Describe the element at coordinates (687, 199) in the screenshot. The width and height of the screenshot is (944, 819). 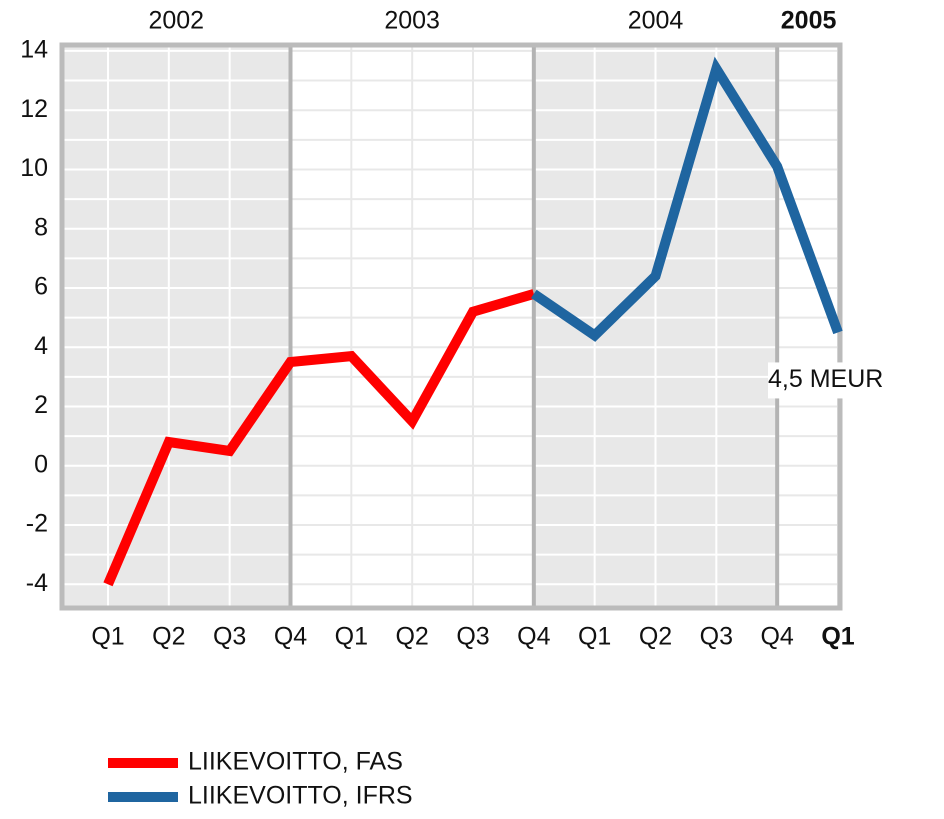
I see `series-line` at that location.